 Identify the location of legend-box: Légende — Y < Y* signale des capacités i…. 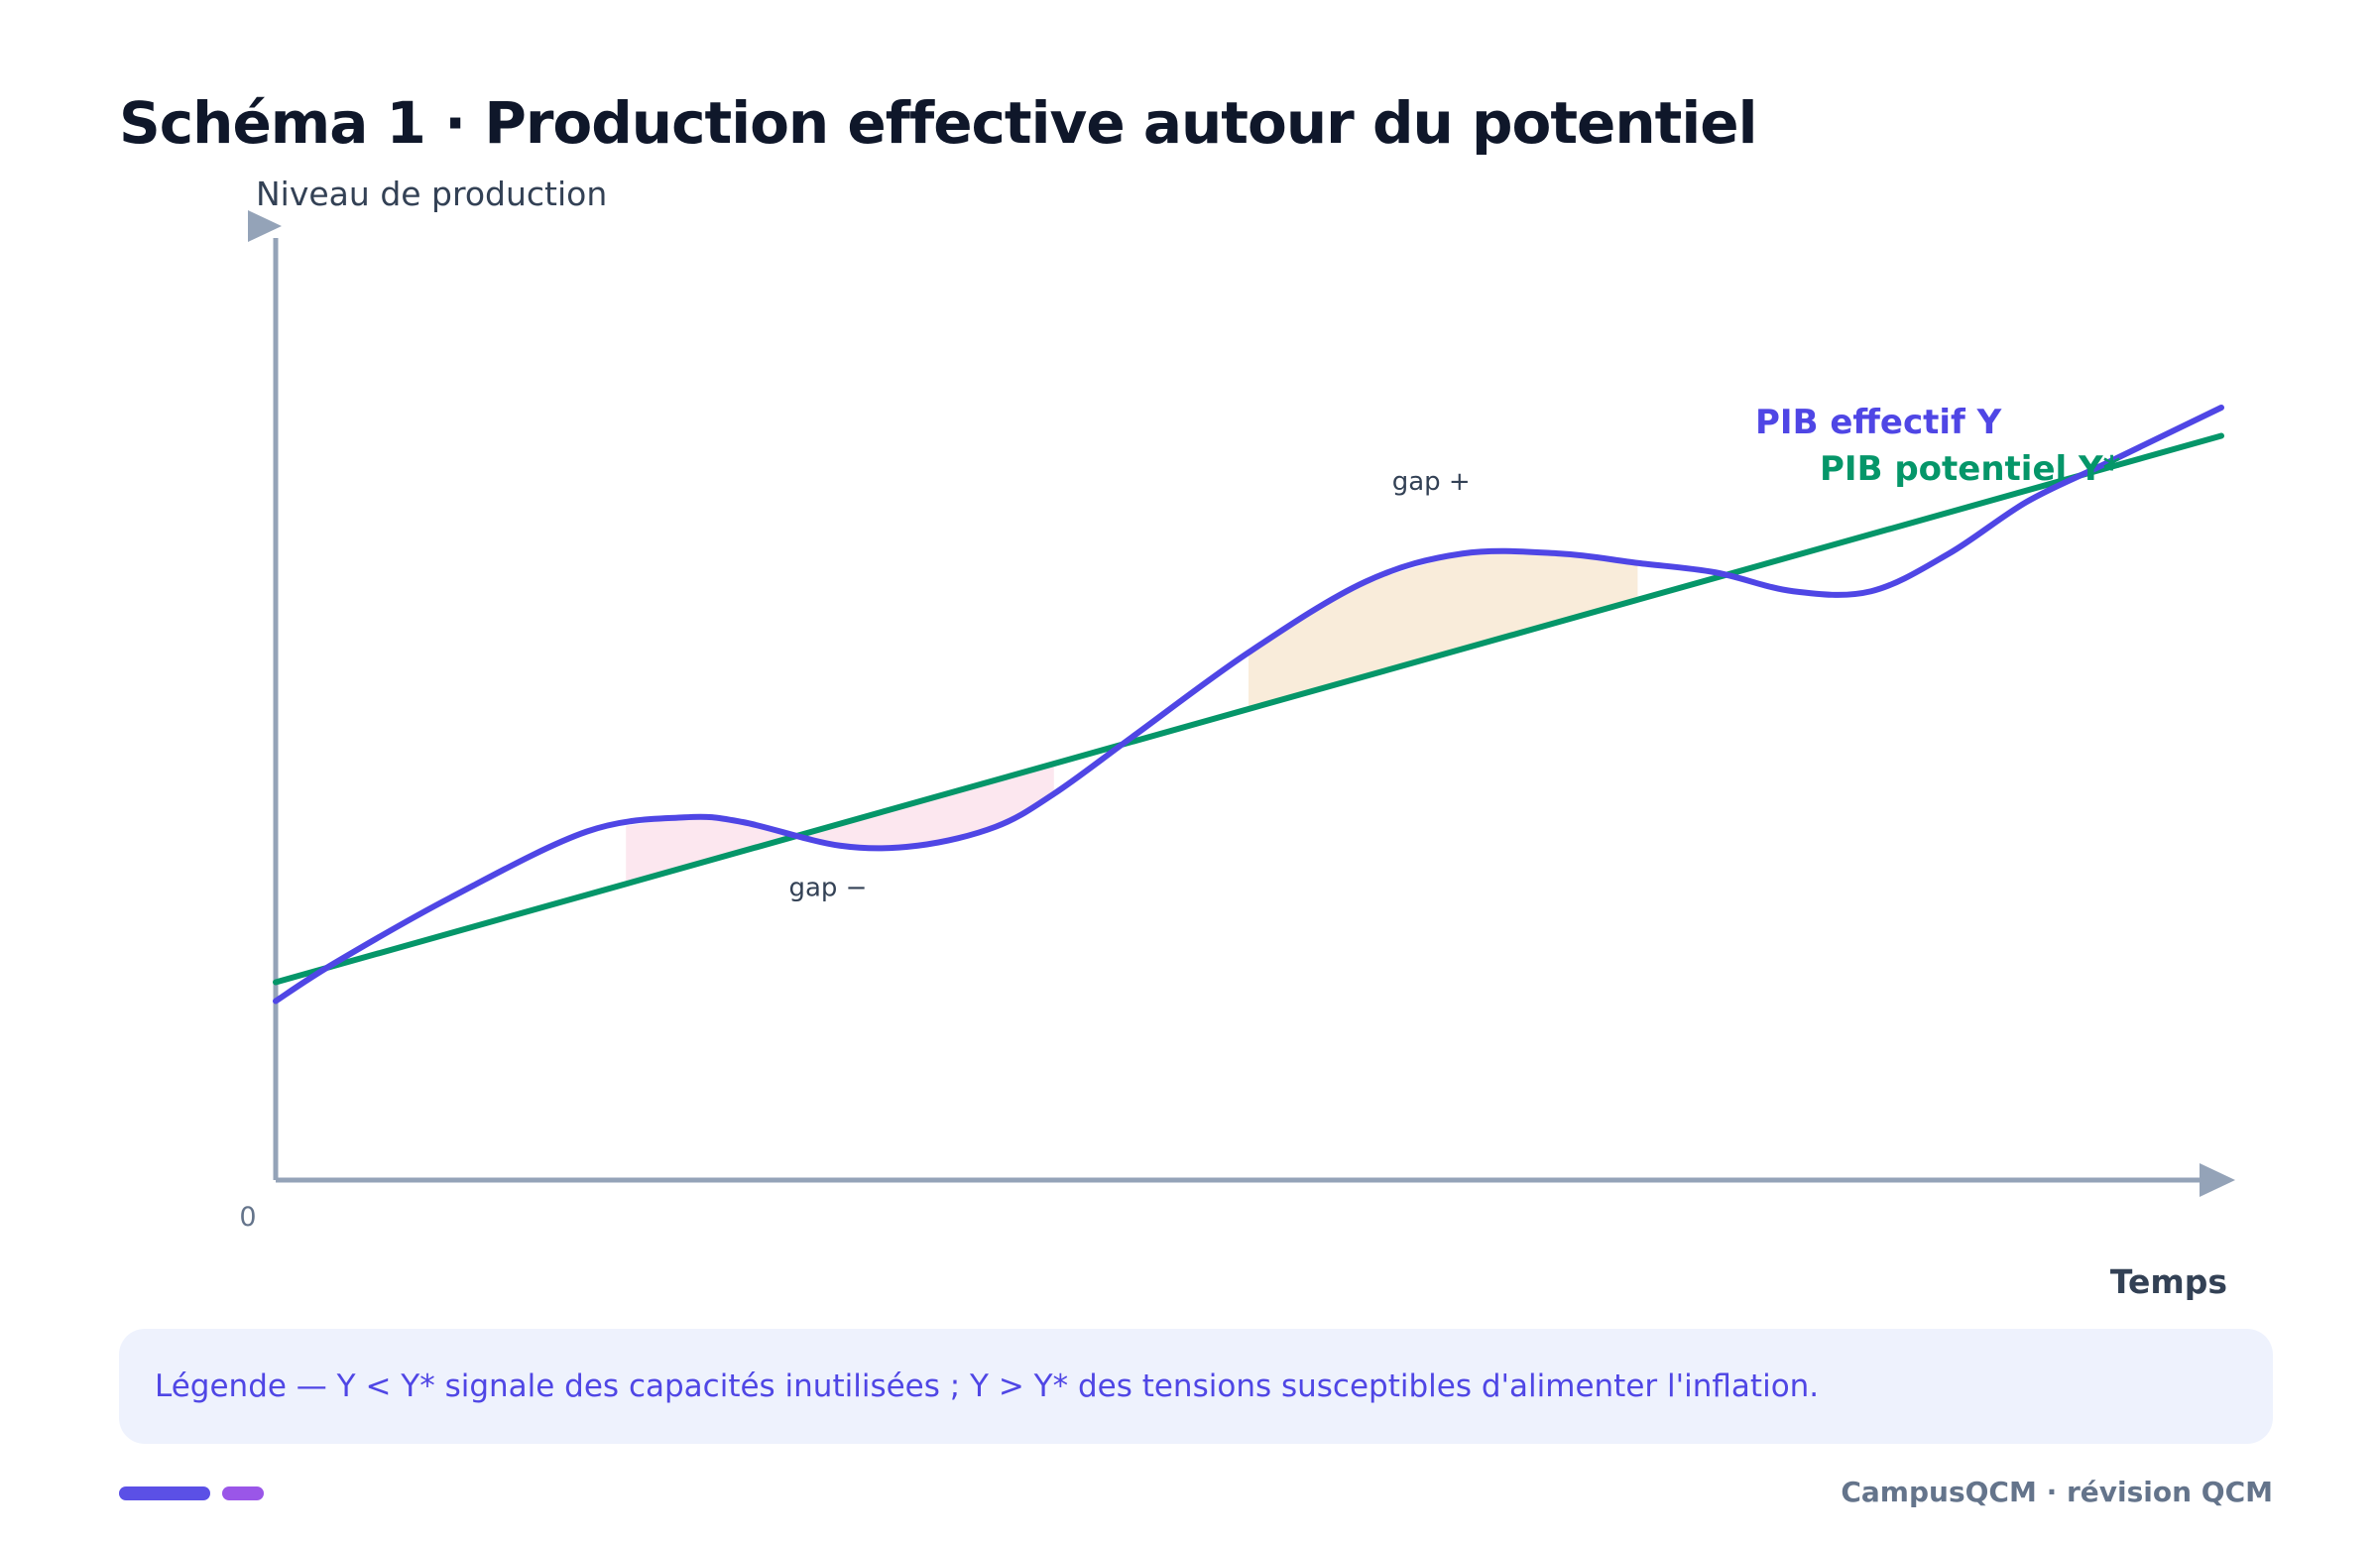
(1196, 1386).